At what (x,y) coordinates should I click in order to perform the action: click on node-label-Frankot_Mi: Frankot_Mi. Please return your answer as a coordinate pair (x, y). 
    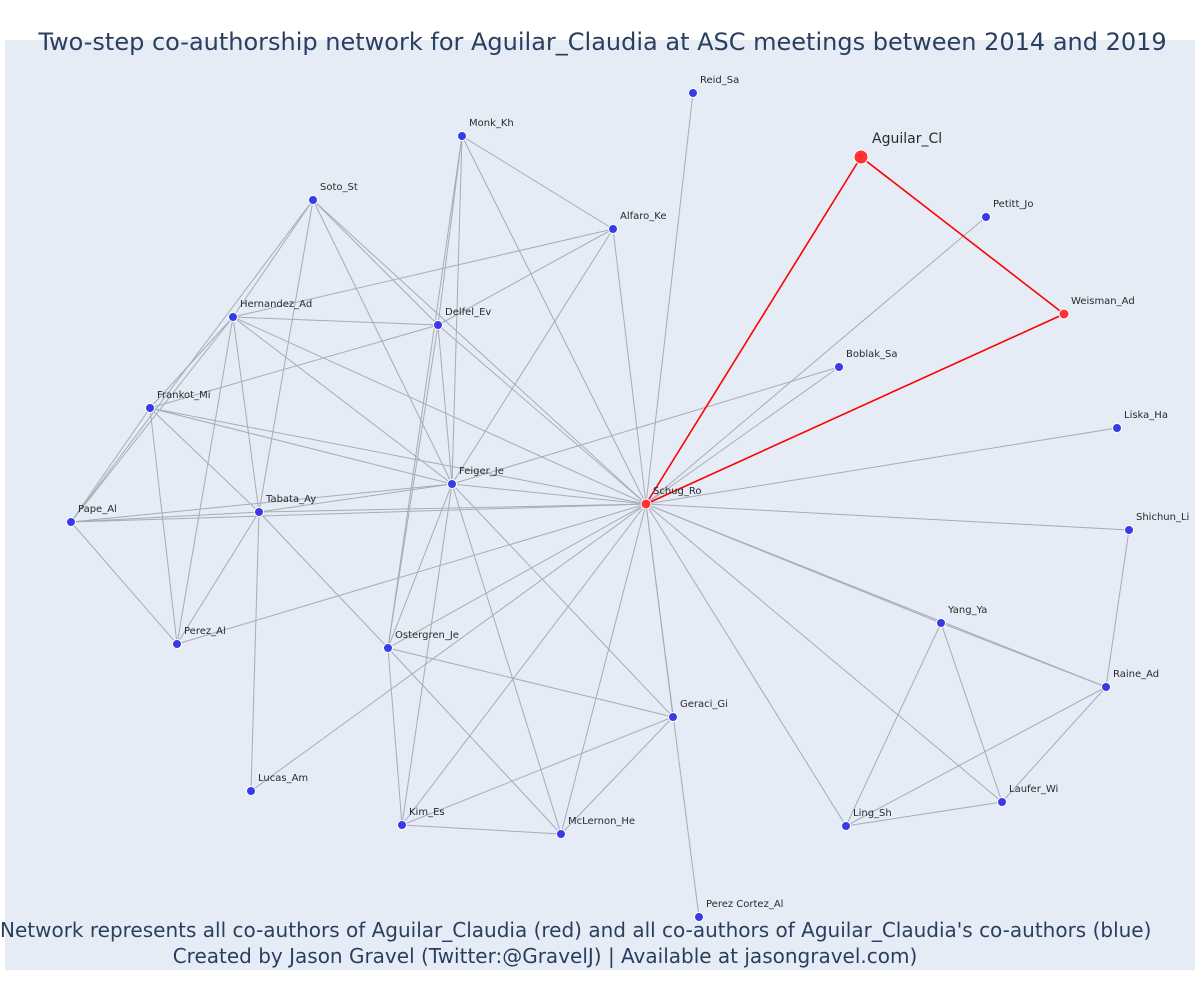
    Looking at the image, I should click on (183, 395).